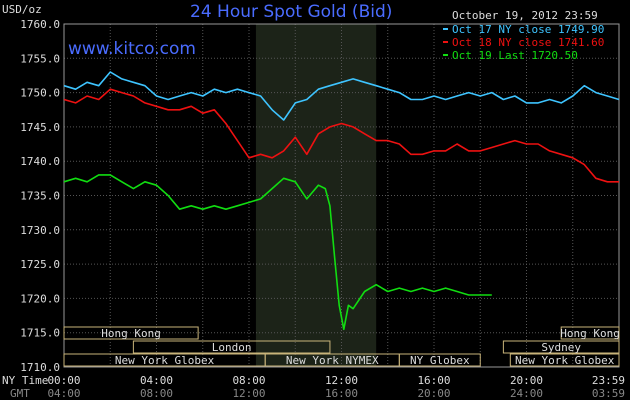  What do you see at coordinates (528, 42) in the screenshot?
I see `legend-entry: Oct 18 NY close 1741.60` at bounding box center [528, 42].